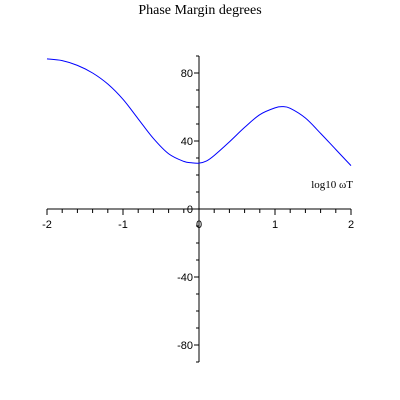 Image resolution: width=400 pixels, height=400 pixels. What do you see at coordinates (47, 225) in the screenshot?
I see `x-tick-label: -2` at bounding box center [47, 225].